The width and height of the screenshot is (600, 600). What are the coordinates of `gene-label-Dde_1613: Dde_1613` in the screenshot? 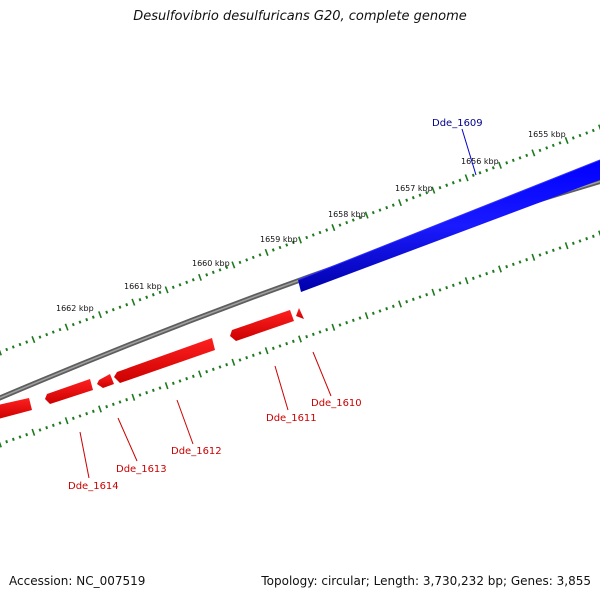 It's located at (141, 469).